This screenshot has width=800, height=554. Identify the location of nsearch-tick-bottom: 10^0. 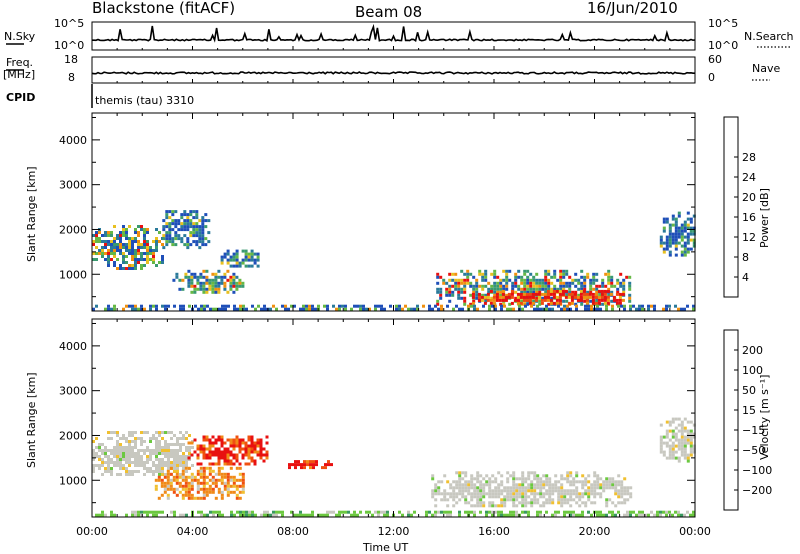
(723, 45).